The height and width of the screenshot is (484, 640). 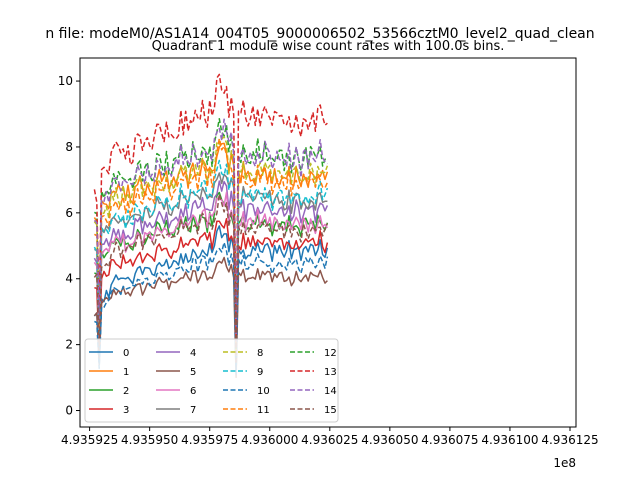 I want to click on y-tick-label: 2, so click(x=69, y=345).